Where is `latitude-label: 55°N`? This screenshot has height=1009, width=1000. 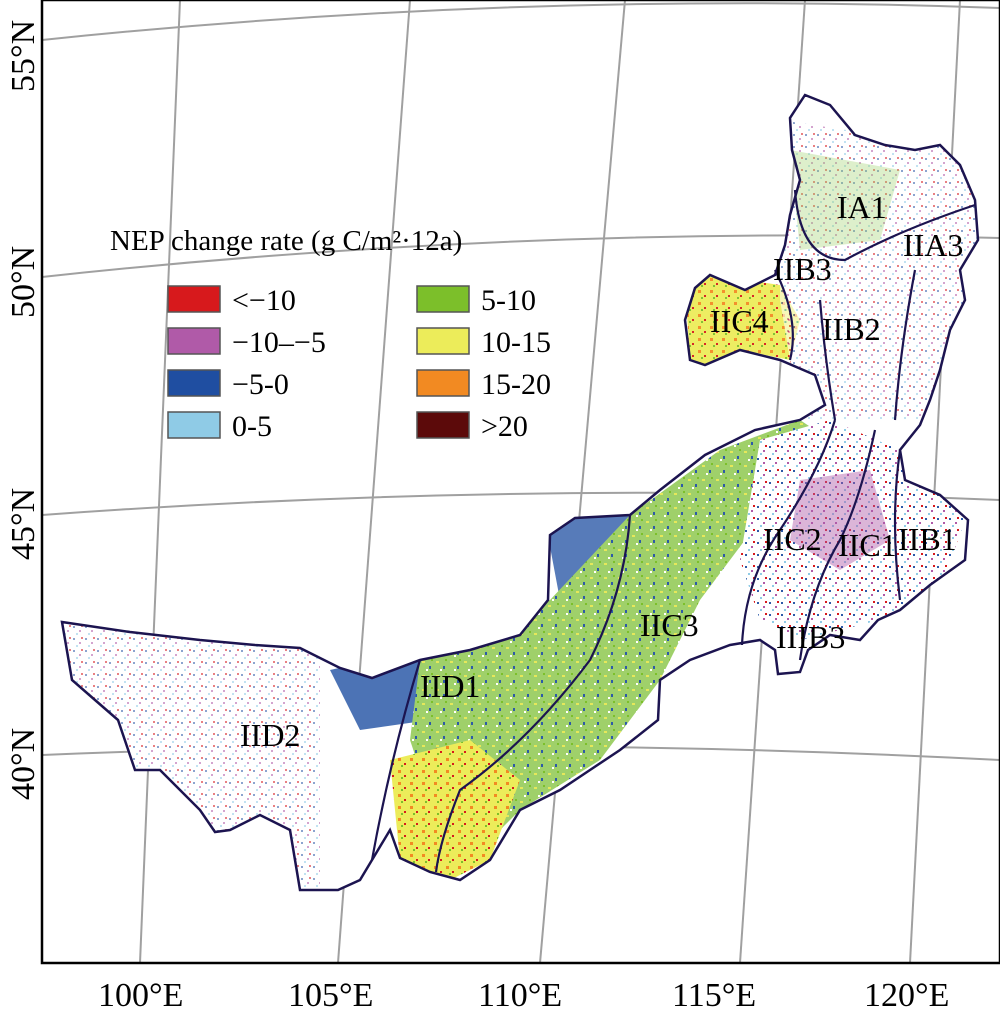 latitude-label: 55°N is located at coordinates (23, 56).